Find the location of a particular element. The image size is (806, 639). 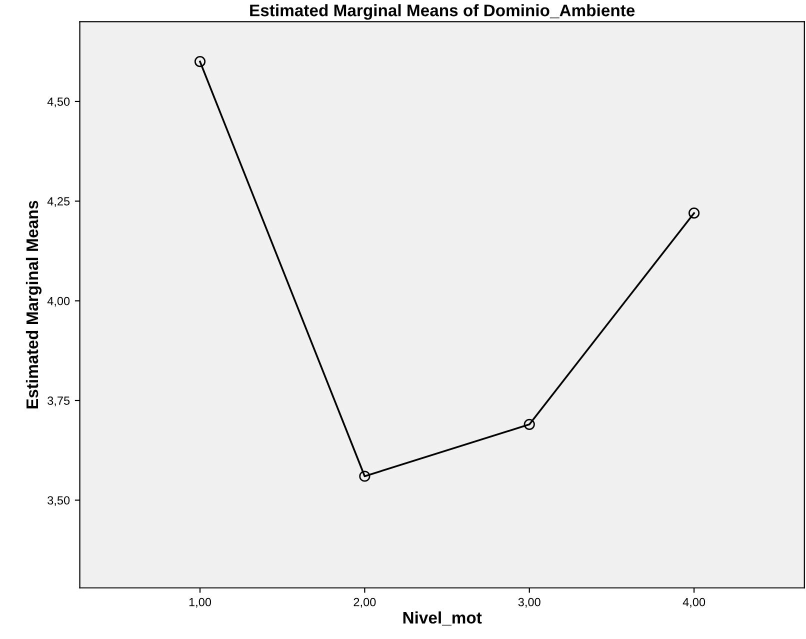

x-tick-label: 2,00 is located at coordinates (365, 603).